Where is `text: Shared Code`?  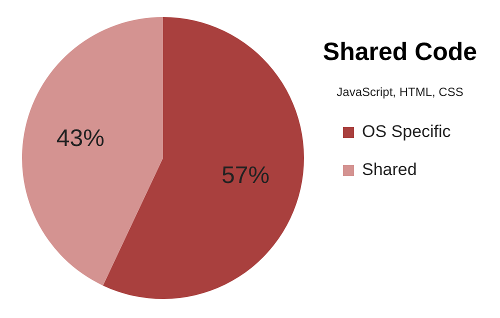 text: Shared Code is located at coordinates (400, 52).